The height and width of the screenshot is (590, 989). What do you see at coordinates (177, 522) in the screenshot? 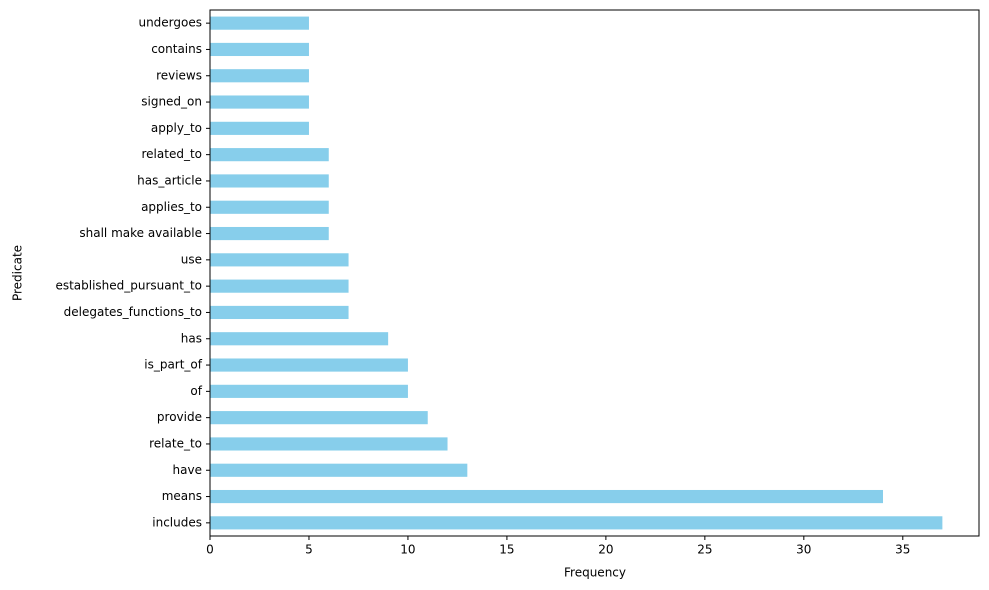
I see `y-tick-label: includes` at bounding box center [177, 522].